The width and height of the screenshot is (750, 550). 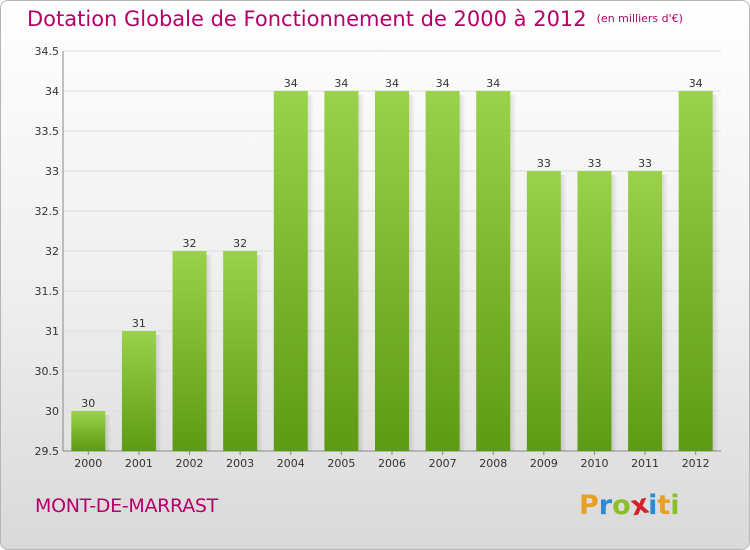 I want to click on y-tick-labels: 29.5 30 30.5 31 31.5 32 32.5 33 33.5 34 34.5, so click(x=47, y=251).